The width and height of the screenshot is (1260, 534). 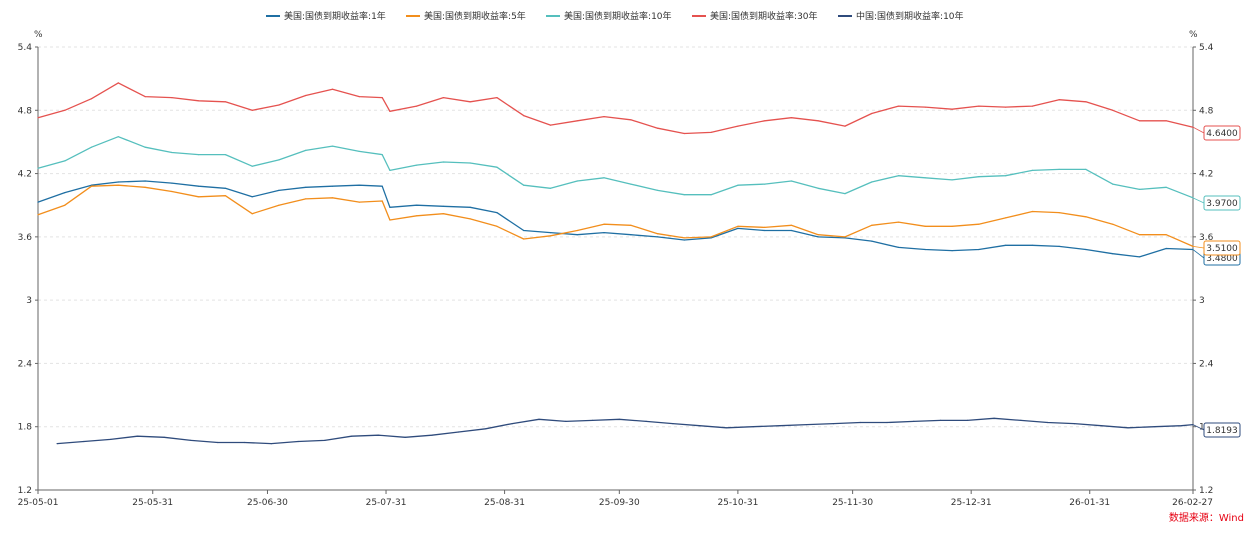 What do you see at coordinates (152, 503) in the screenshot?
I see `x-tick-label: 25-05-31` at bounding box center [152, 503].